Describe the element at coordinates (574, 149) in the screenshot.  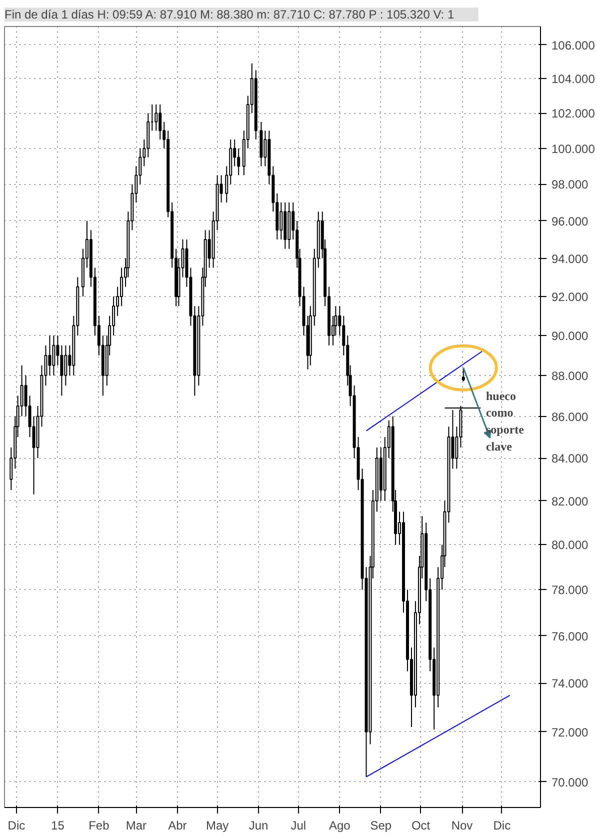
I see `y-tick-label: 100.000` at that location.